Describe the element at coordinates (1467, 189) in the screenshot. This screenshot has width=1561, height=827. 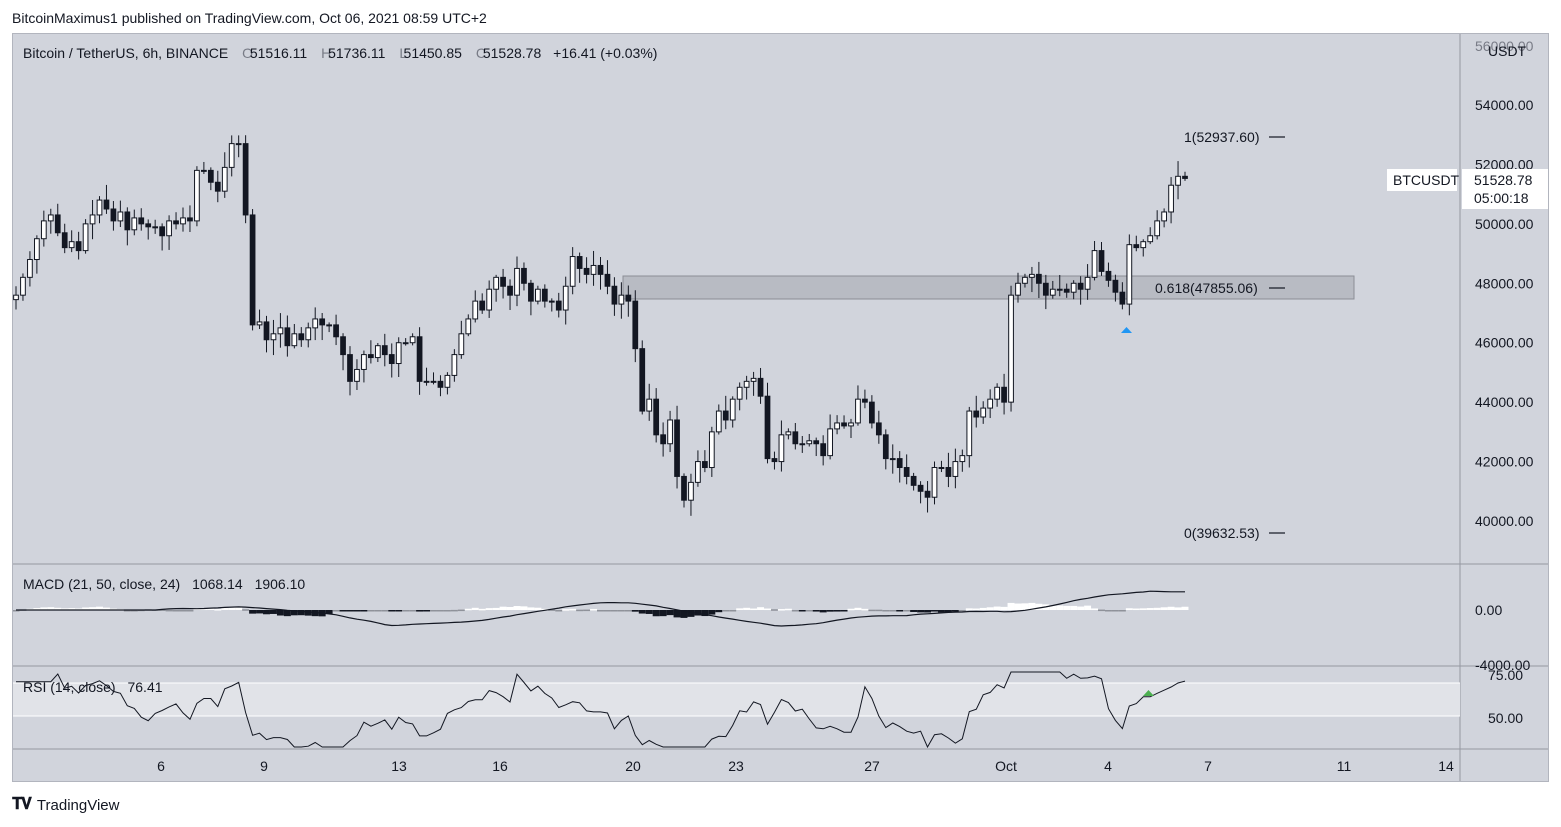
I see `last-price-marker: BTCUSDT 51528.78 05:00:18` at that location.